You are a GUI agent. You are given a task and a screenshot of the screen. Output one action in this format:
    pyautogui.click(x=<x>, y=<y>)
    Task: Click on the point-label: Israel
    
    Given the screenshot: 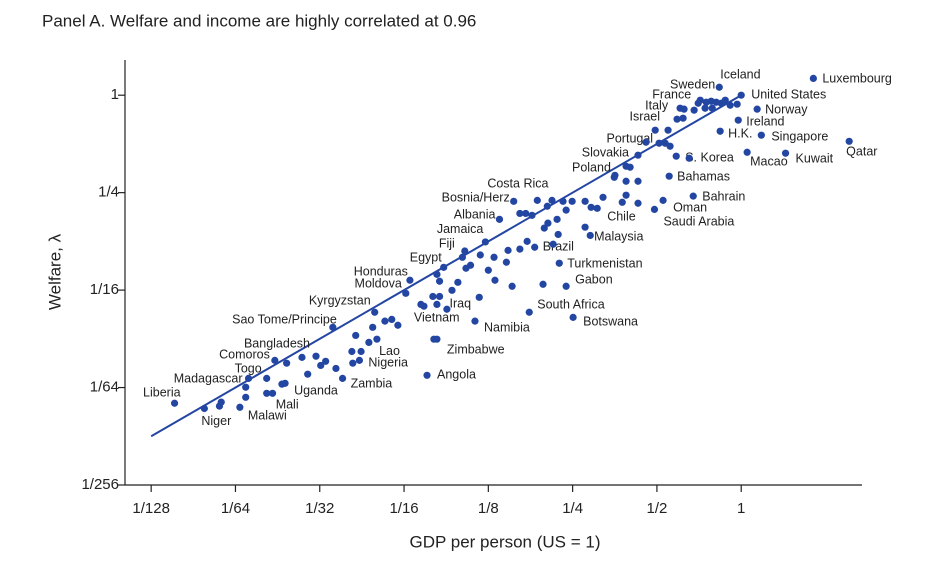 What is the action you would take?
    pyautogui.click(x=644, y=116)
    